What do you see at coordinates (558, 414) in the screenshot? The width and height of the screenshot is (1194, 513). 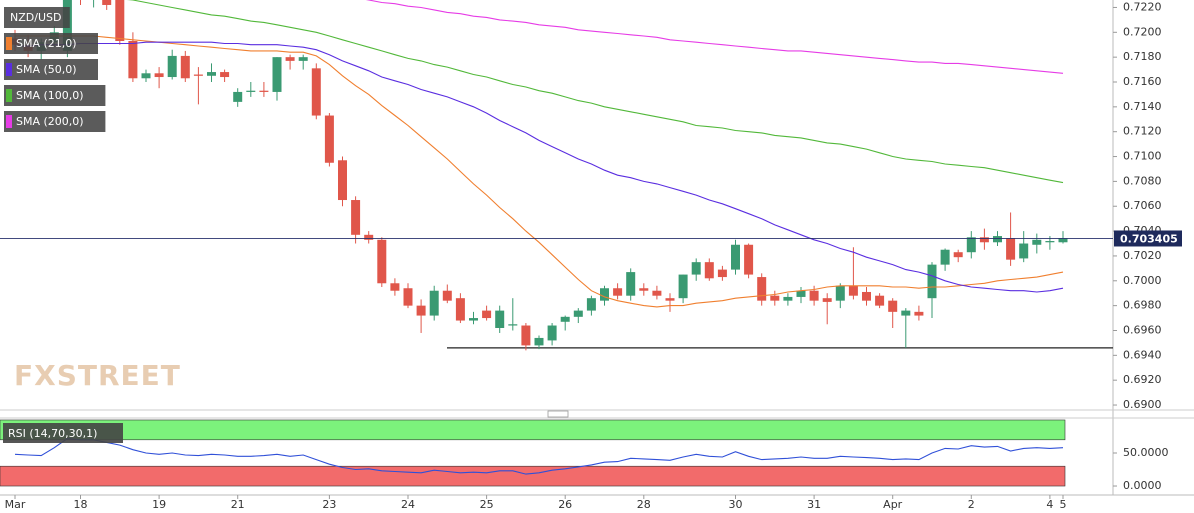 I see `panel-handle` at bounding box center [558, 414].